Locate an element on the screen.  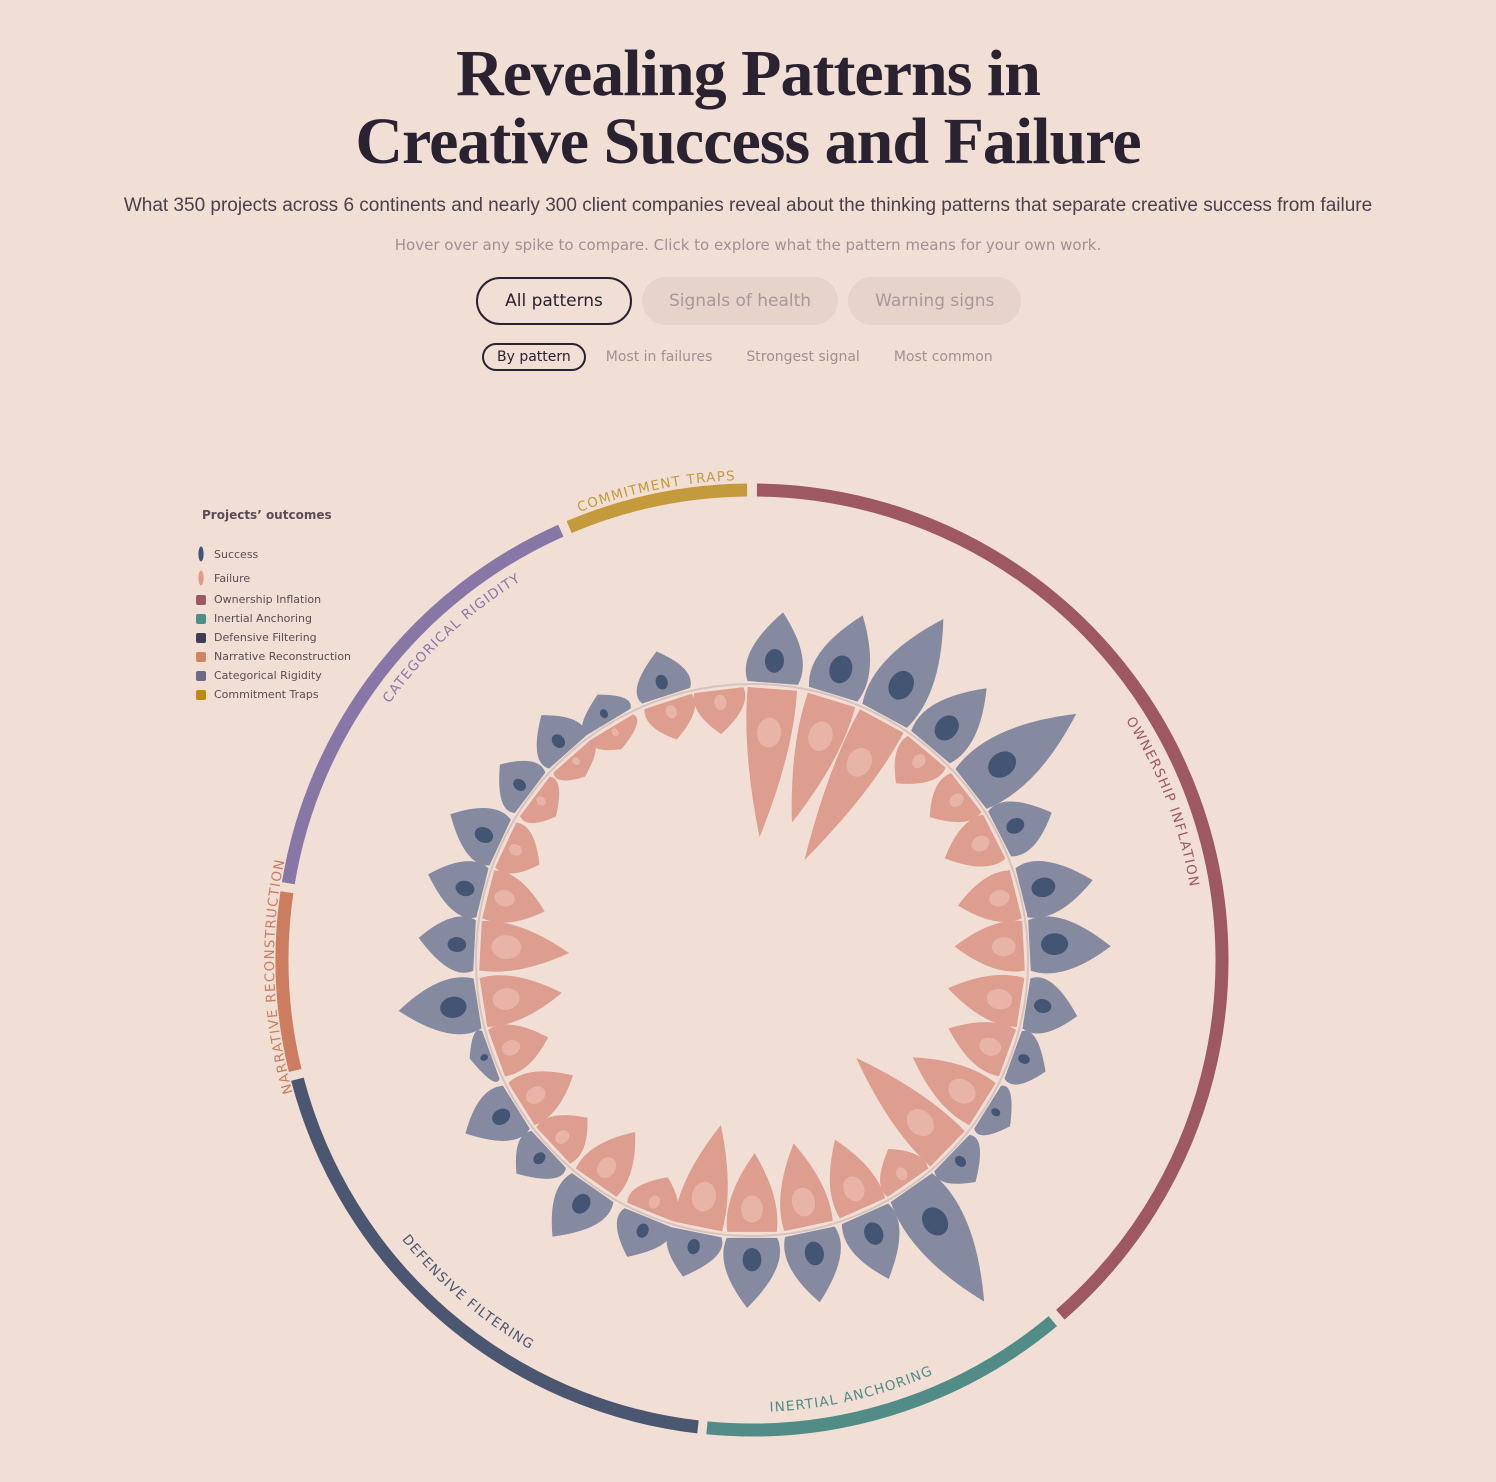
legend-item-defensive-filtering: Defensive Filtering is located at coordinates (273, 637).